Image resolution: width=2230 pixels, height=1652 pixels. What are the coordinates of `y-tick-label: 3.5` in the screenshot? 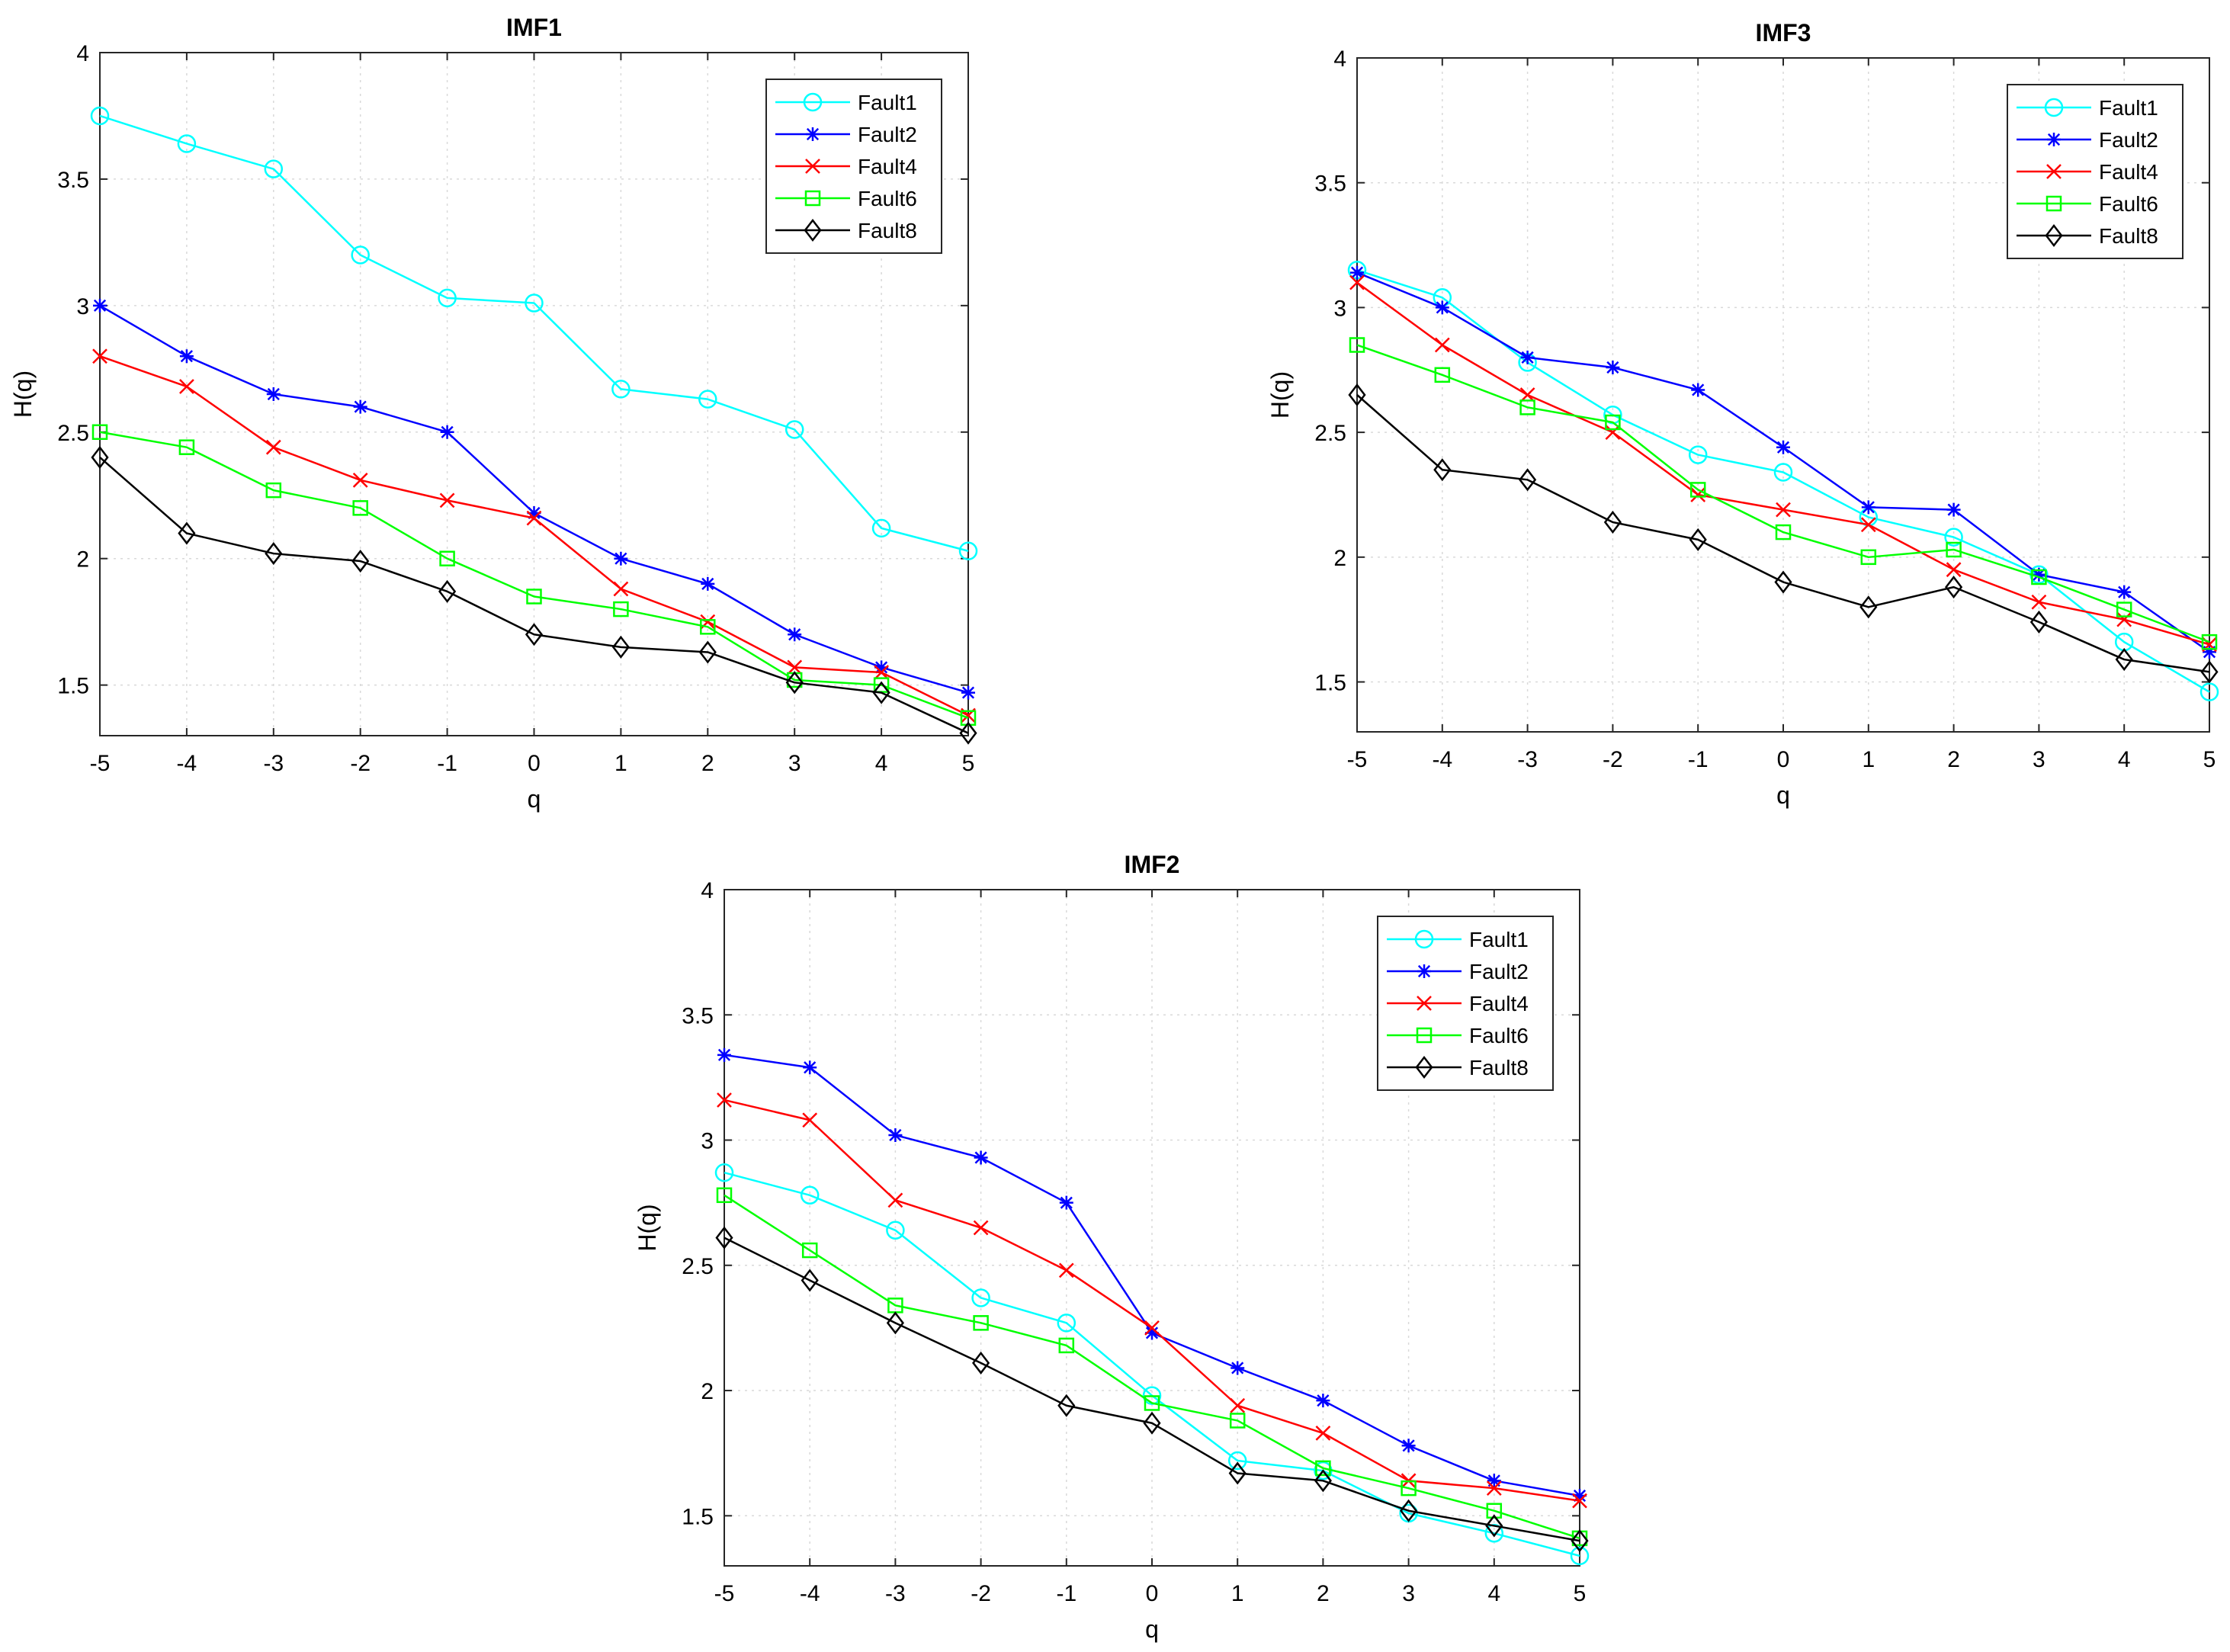 It's located at (1330, 184).